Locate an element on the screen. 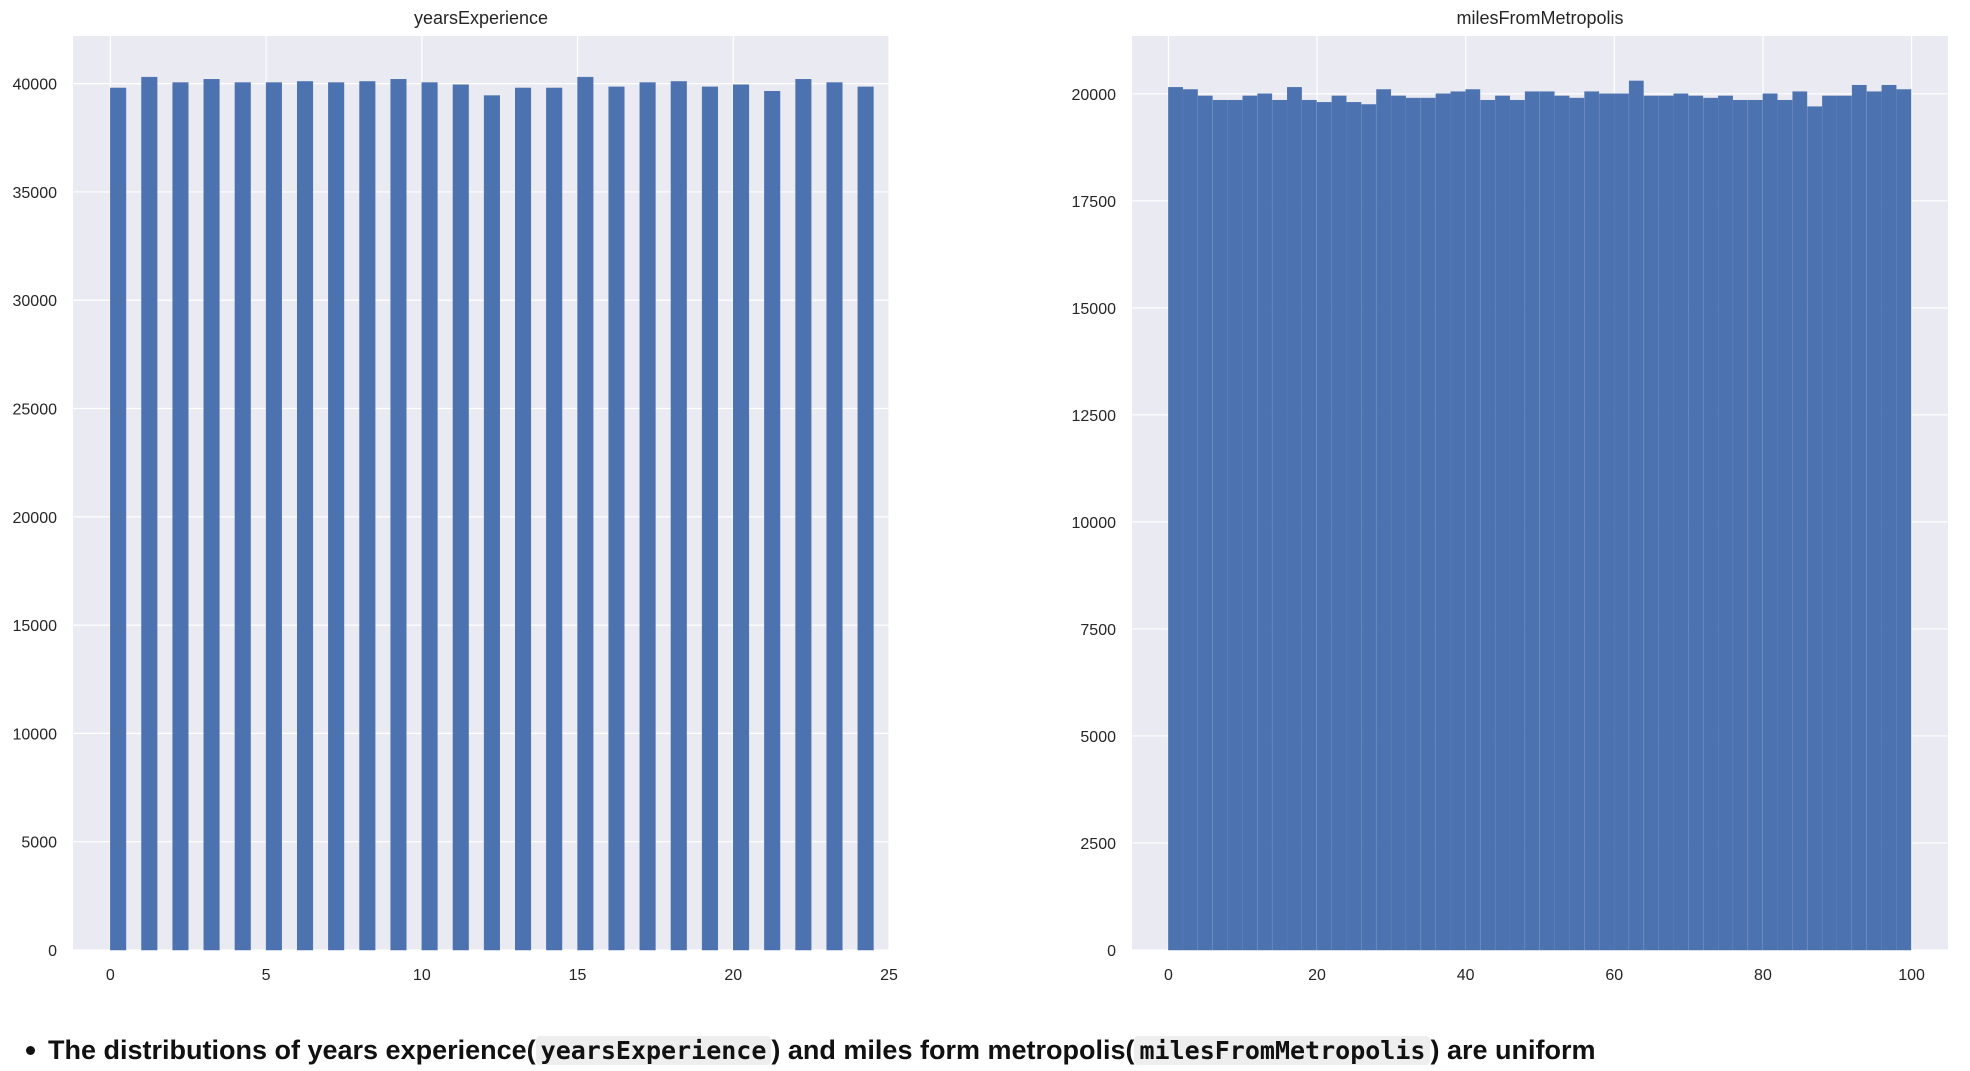 The width and height of the screenshot is (1970, 1071). x-tick-label: 5 is located at coordinates (266, 975).